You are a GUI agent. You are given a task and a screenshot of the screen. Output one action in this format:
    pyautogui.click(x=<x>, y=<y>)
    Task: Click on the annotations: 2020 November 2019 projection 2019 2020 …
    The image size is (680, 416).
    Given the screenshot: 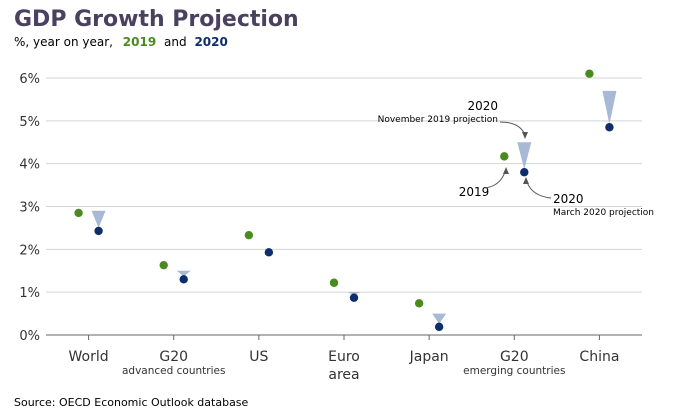 What is the action you would take?
    pyautogui.click(x=516, y=158)
    